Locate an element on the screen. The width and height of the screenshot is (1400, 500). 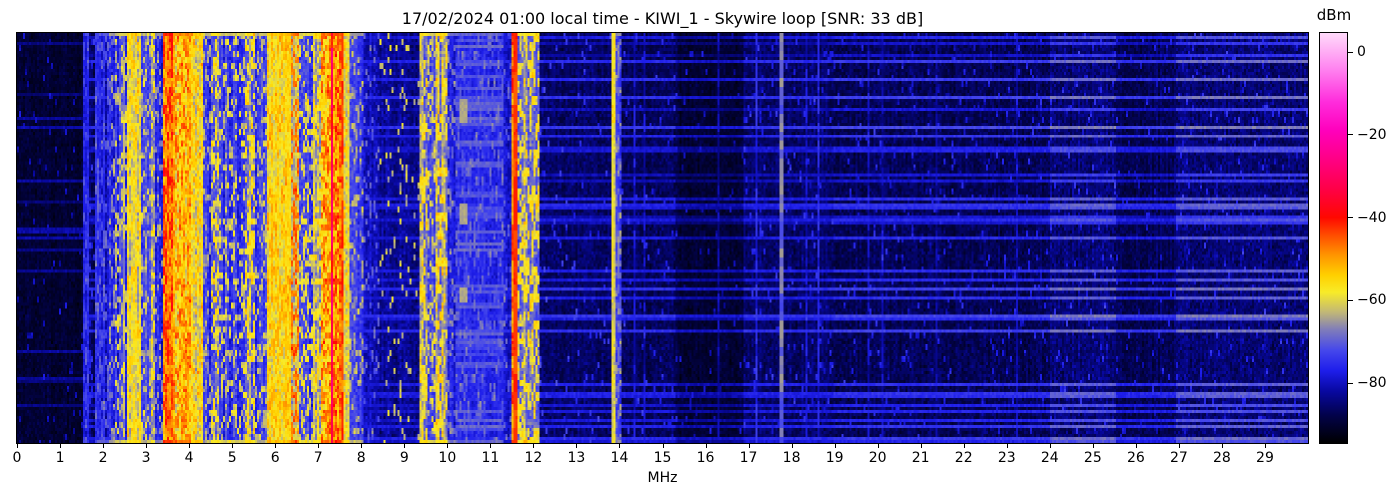
x-tick-label: 12 is located at coordinates (533, 458).